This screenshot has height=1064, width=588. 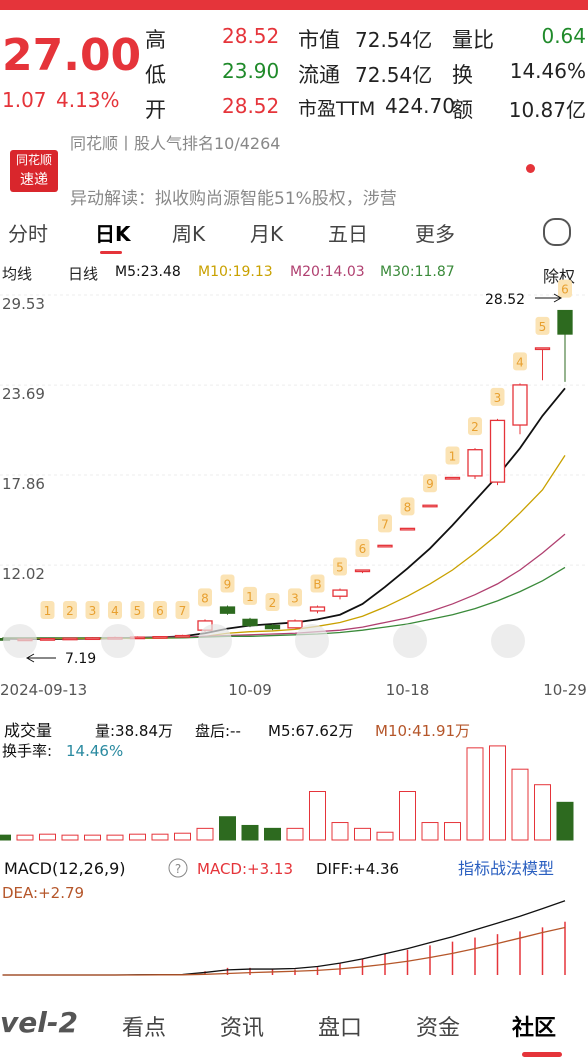 I want to click on badge: 3, so click(x=498, y=398).